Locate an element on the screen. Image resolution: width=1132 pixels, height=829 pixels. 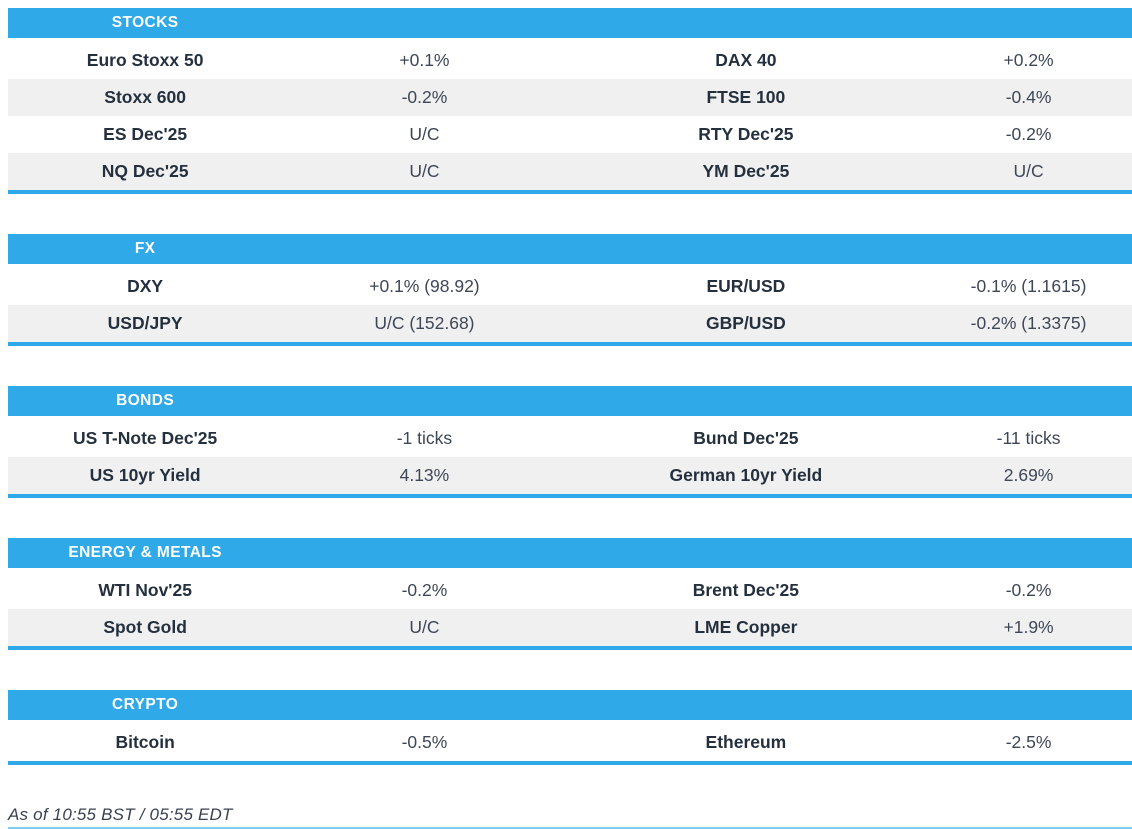
section-title: BONDS is located at coordinates (145, 400).